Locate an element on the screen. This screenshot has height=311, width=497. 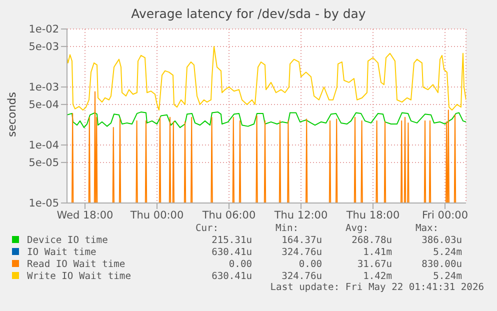
text: Min: is located at coordinates (287, 228).